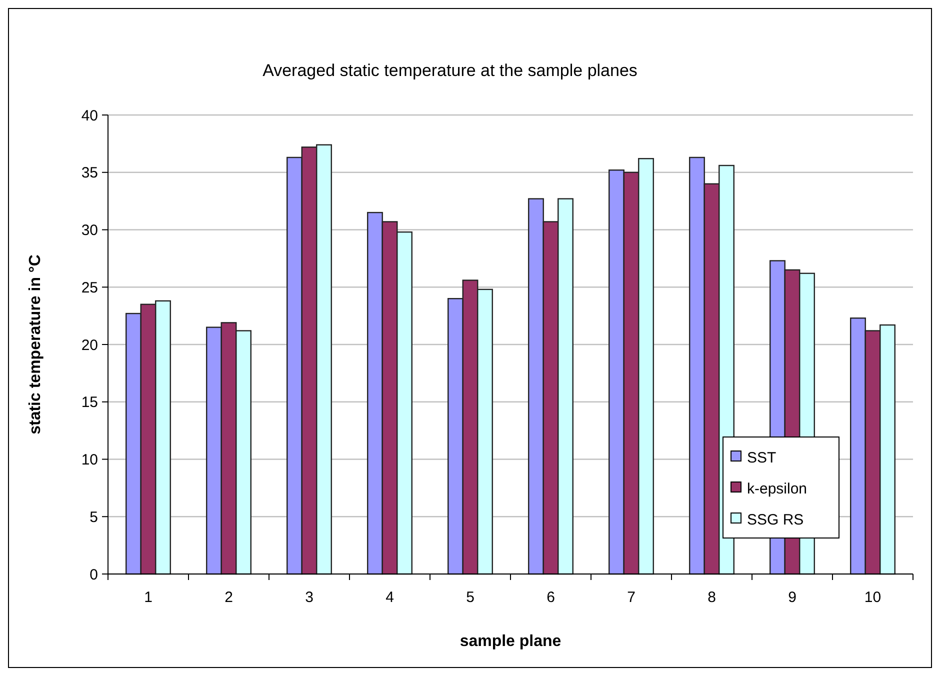 Image resolution: width=940 pixels, height=675 pixels. What do you see at coordinates (792, 597) in the screenshot?
I see `x-tick-label: 9` at bounding box center [792, 597].